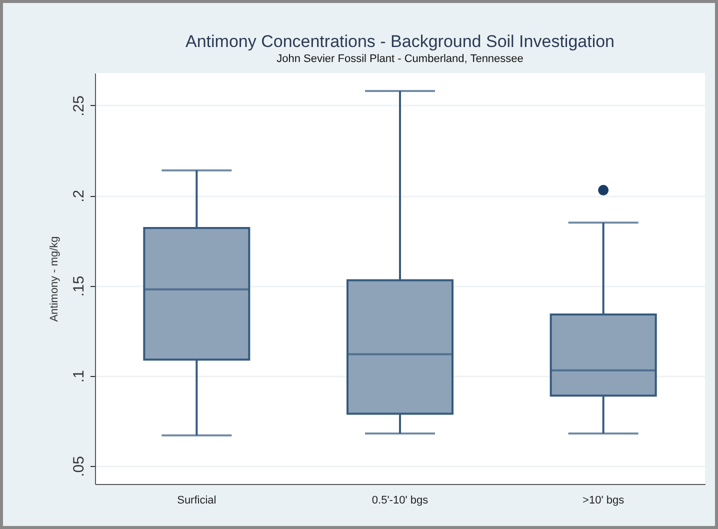 Image resolution: width=718 pixels, height=529 pixels. What do you see at coordinates (400, 500) in the screenshot?
I see `x-tick-label: 0.5'-10' bgs` at bounding box center [400, 500].